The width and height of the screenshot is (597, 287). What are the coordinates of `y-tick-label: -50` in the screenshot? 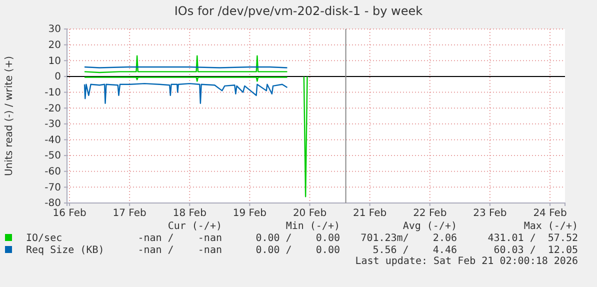 It's located at (52, 156).